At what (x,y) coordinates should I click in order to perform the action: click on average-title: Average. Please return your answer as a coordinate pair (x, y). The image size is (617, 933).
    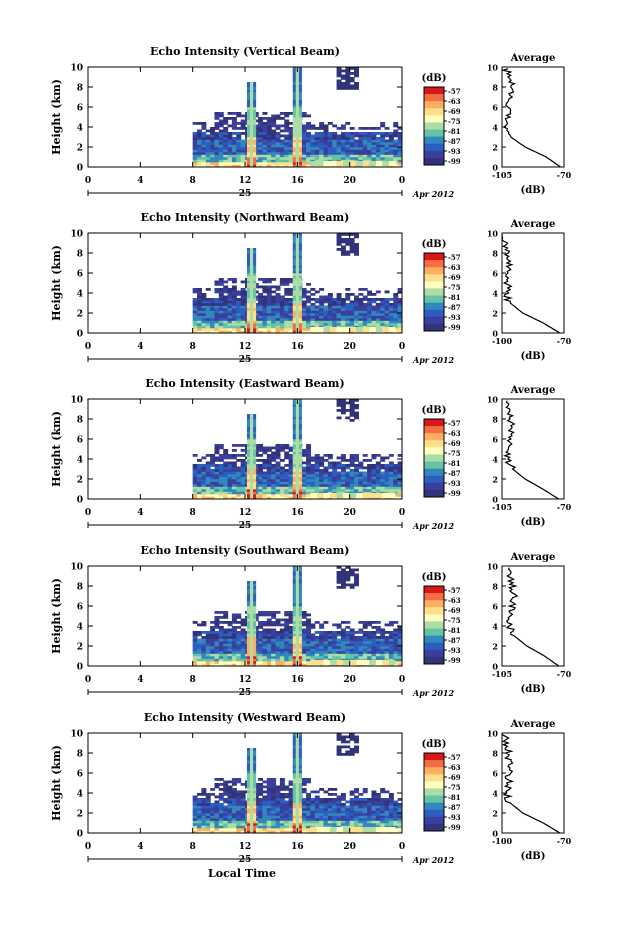
    Looking at the image, I should click on (533, 557).